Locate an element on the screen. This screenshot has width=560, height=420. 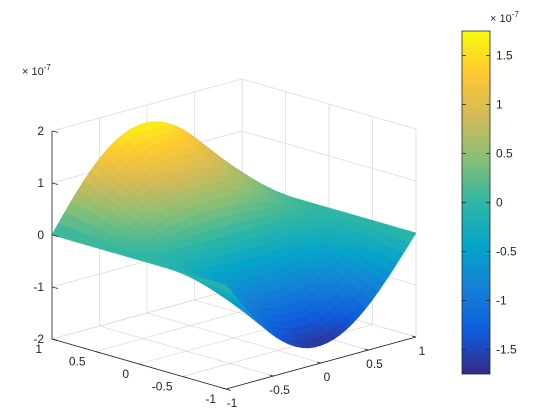
y-tick-label: -1 is located at coordinates (210, 399).